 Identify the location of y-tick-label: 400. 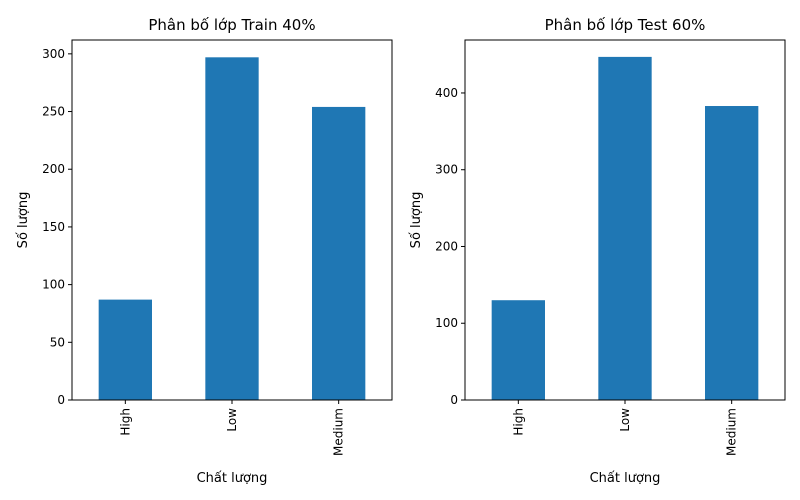
(446, 93).